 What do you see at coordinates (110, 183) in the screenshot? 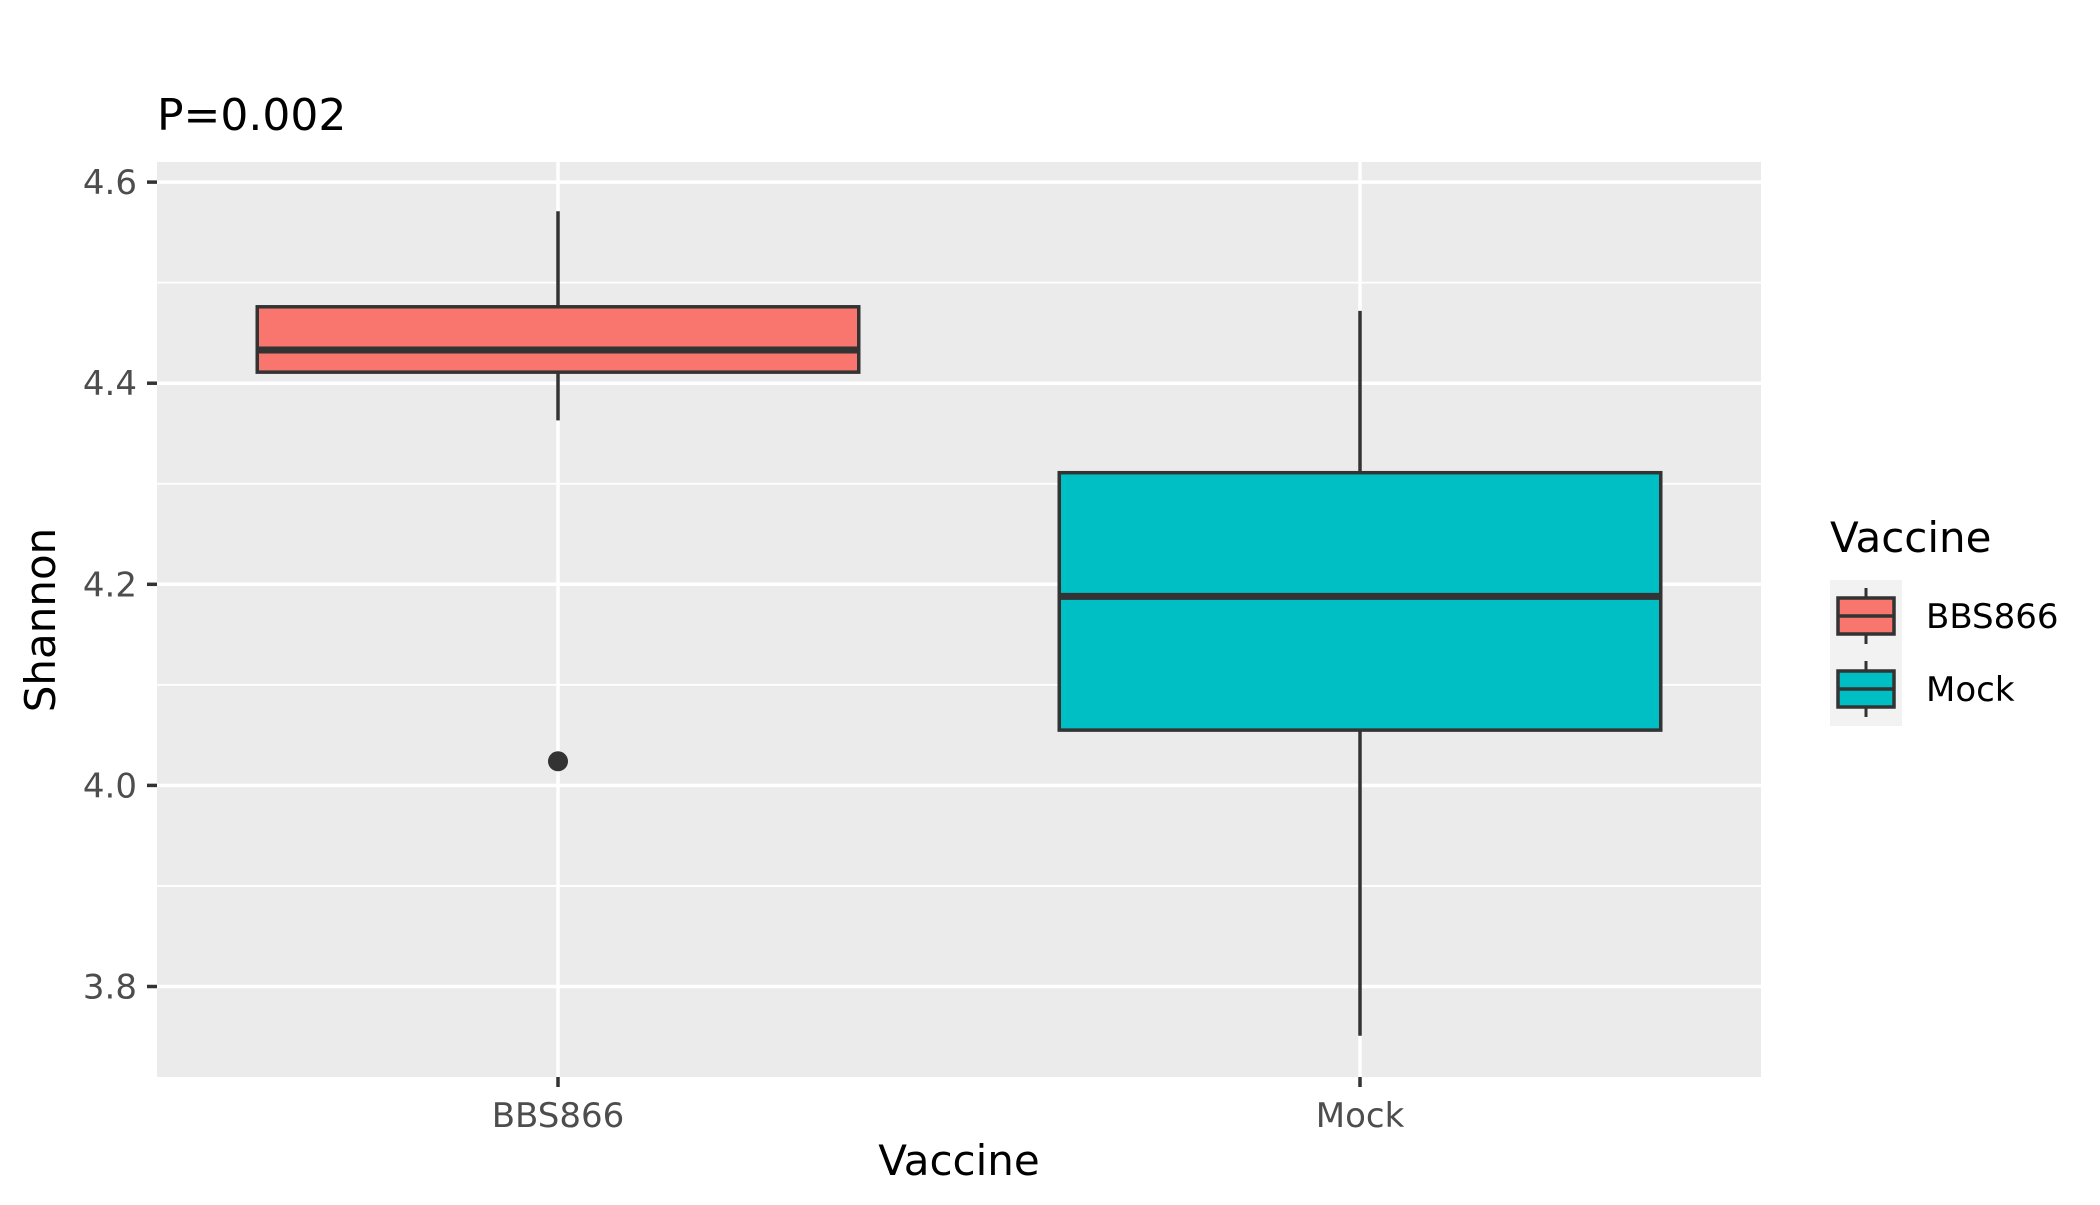
I see `y-tick-label: 4.6` at bounding box center [110, 183].